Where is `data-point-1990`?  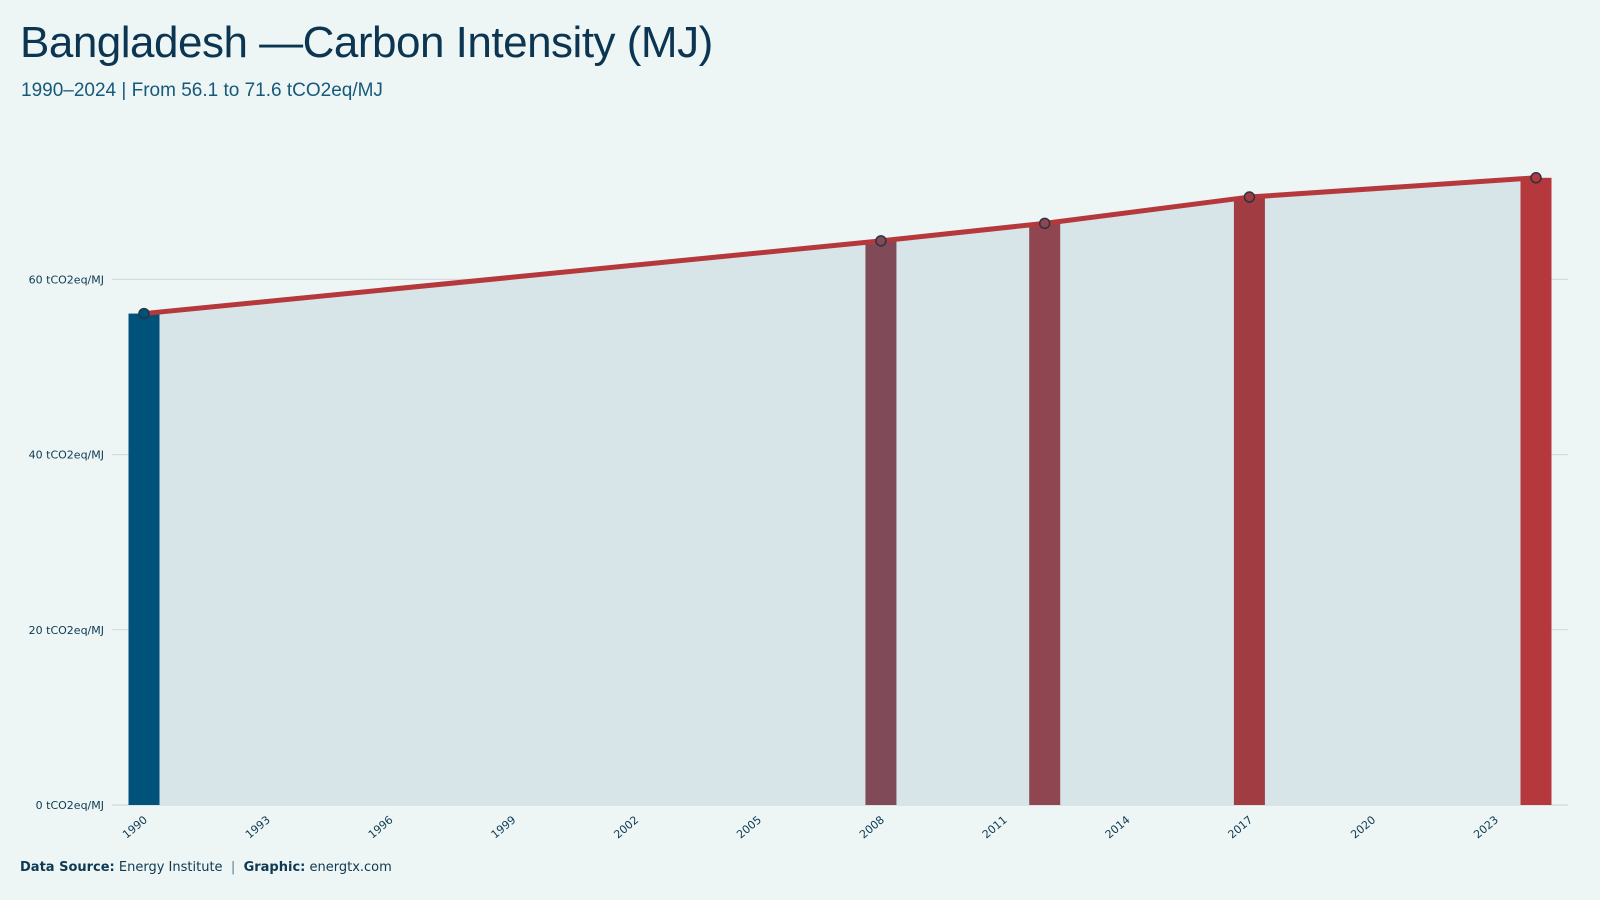 data-point-1990 is located at coordinates (144, 313).